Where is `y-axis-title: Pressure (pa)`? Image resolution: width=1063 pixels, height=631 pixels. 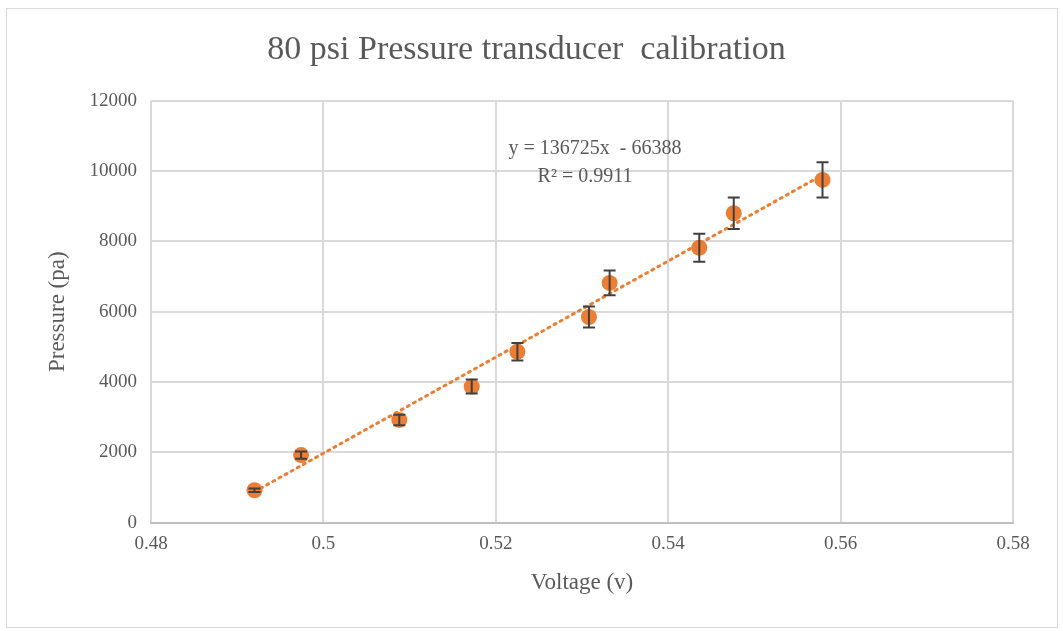
y-axis-title: Pressure (pa) is located at coordinates (56, 312).